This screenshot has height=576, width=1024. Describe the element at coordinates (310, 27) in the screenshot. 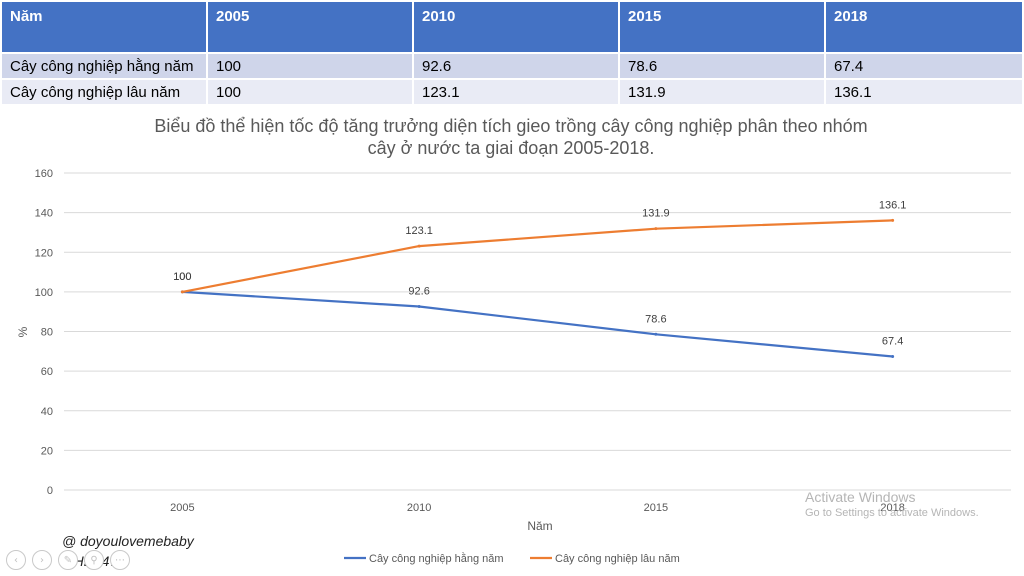

I see `header-cell: 2005` at that location.